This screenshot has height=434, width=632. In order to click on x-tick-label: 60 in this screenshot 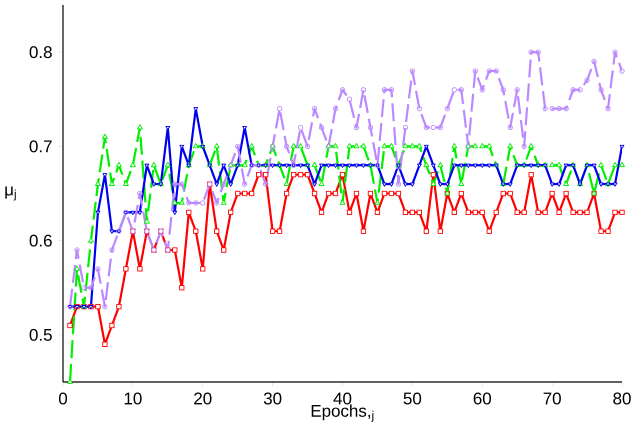, I will do `click(483, 398)`.